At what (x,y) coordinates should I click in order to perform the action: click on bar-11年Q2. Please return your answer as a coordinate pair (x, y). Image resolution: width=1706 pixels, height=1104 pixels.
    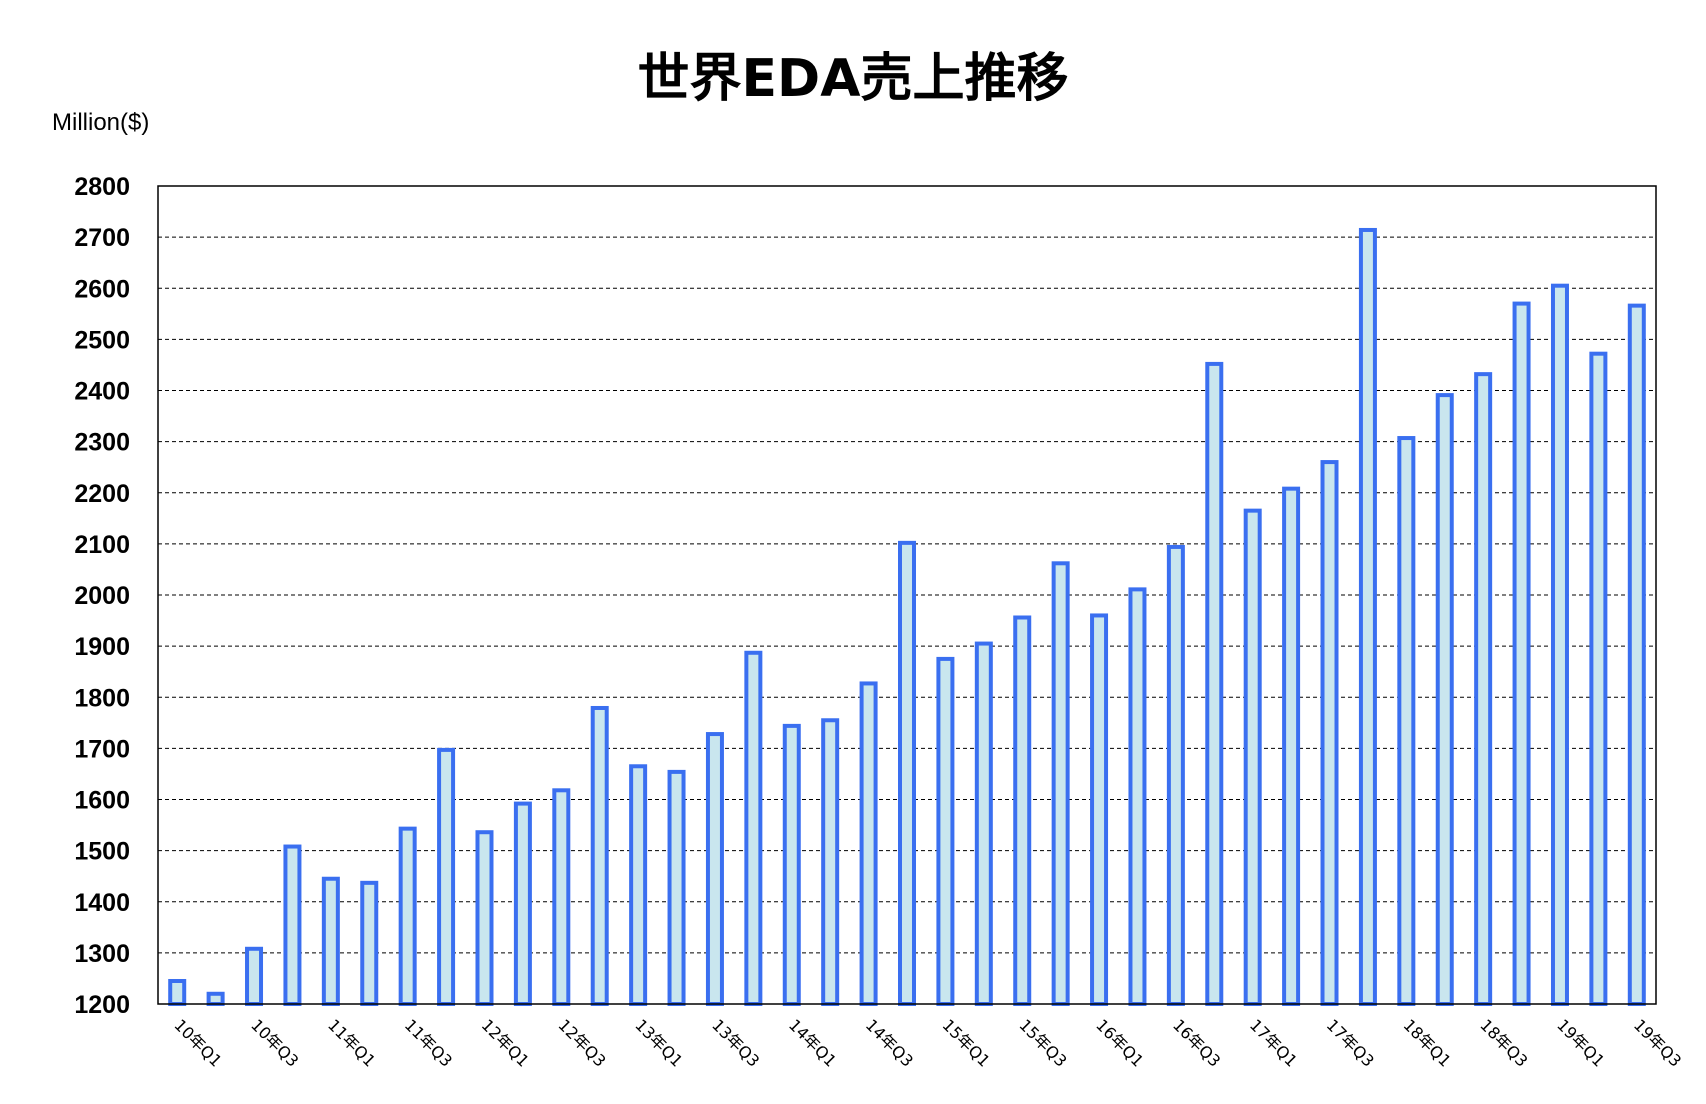
    Looking at the image, I should click on (369, 943).